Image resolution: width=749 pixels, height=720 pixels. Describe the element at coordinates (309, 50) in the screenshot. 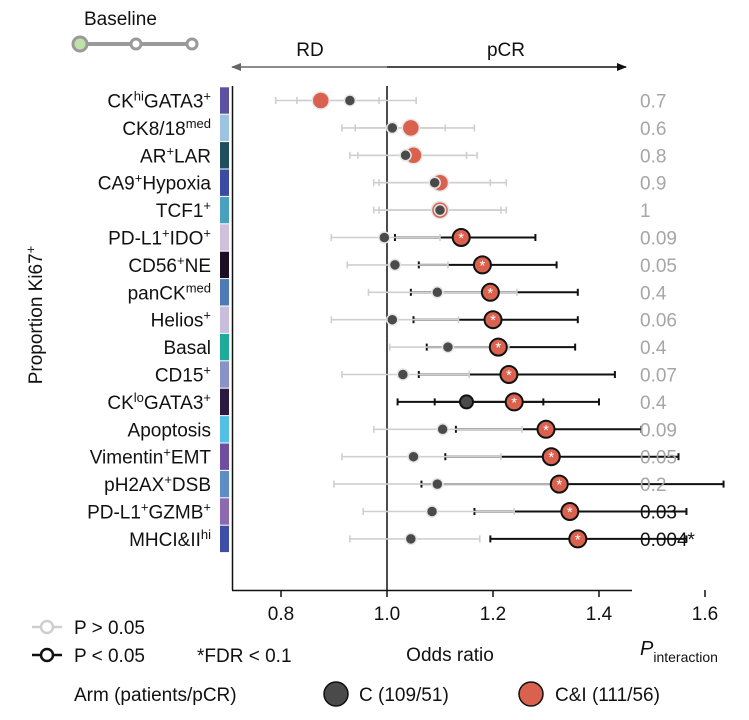

I see `rd-label: RD` at that location.